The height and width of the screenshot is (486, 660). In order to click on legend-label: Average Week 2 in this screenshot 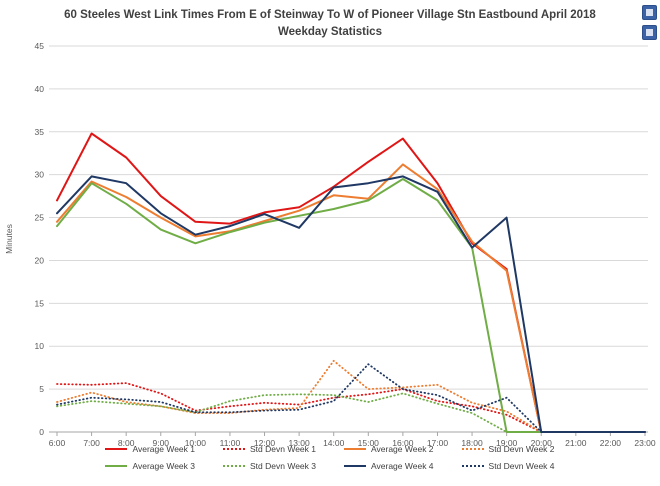, I will do `click(402, 449)`.